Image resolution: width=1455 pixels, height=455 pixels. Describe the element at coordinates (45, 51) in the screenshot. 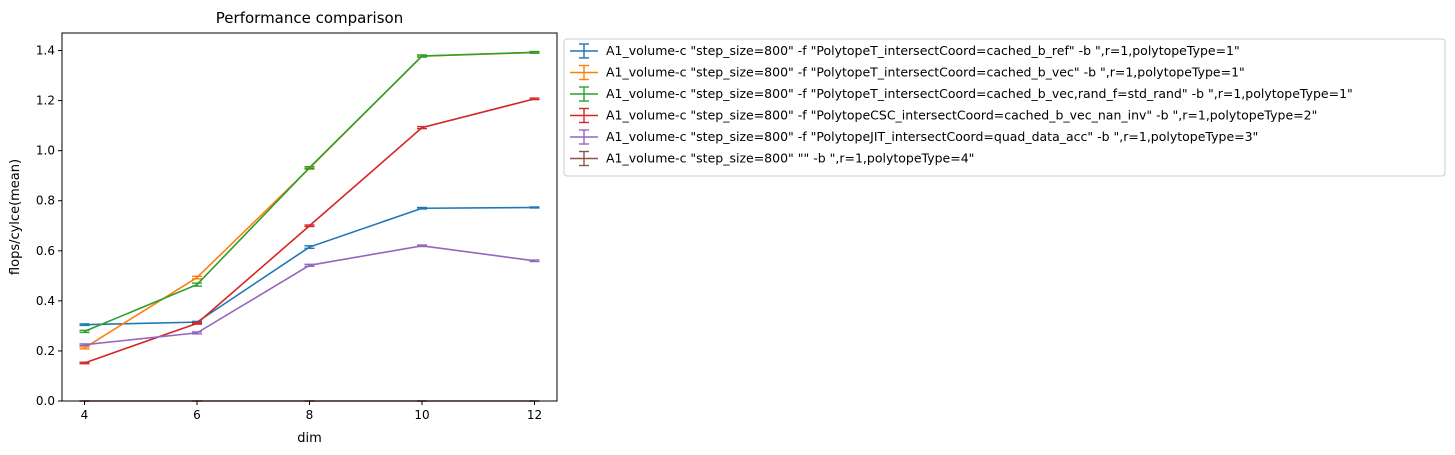

I see `y-tick-label: 1.4` at that location.